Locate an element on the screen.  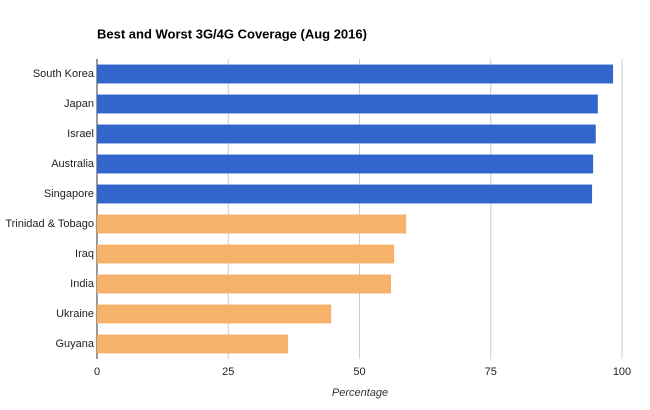
x-tick-label: 75 is located at coordinates (491, 372).